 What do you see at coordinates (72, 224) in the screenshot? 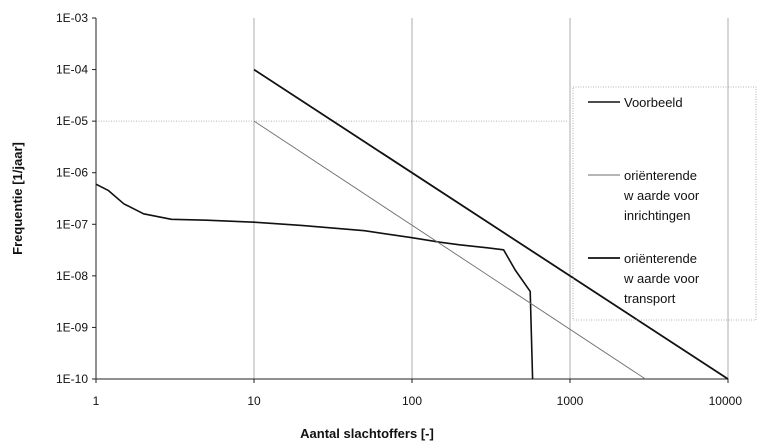
I see `y-tick-label: 1E-07` at bounding box center [72, 224].